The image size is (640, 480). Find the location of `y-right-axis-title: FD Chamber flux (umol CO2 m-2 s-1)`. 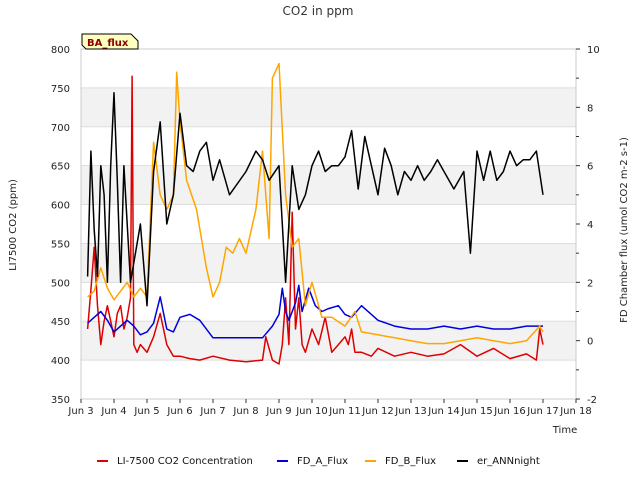

y-right-axis-title: FD Chamber flux (umol CO2 m-2 s-1) is located at coordinates (624, 230).